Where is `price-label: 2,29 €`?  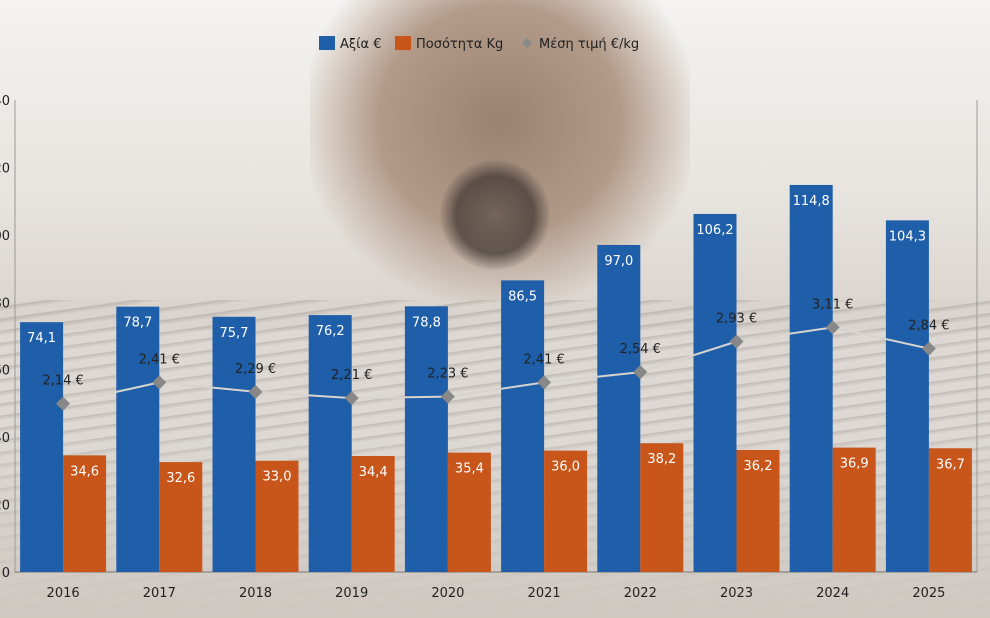 price-label: 2,29 € is located at coordinates (255, 369).